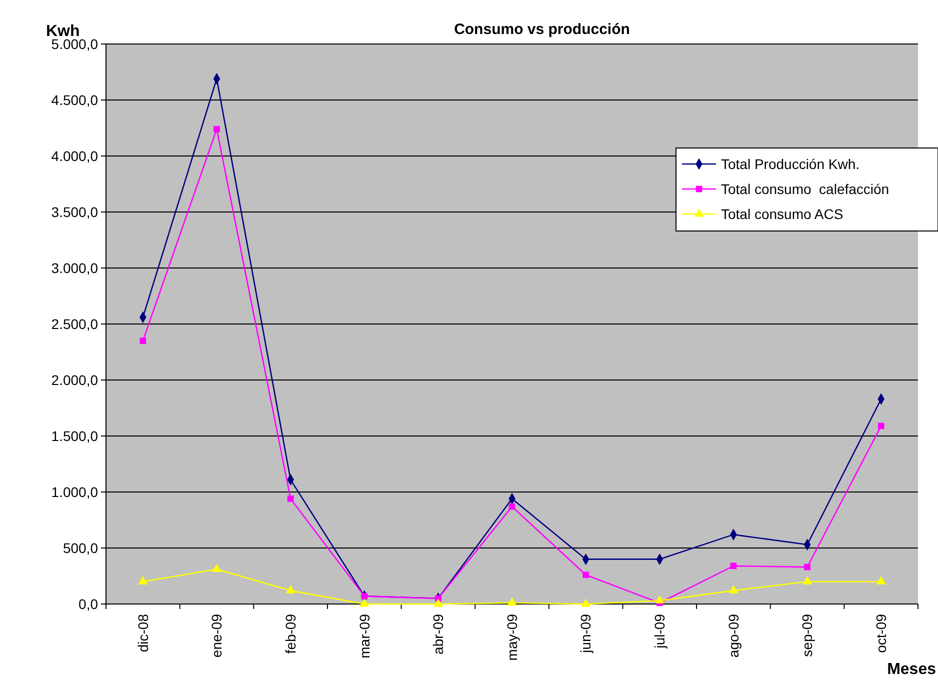 This screenshot has width=938, height=680. I want to click on x-tick-label: may-09, so click(512, 637).